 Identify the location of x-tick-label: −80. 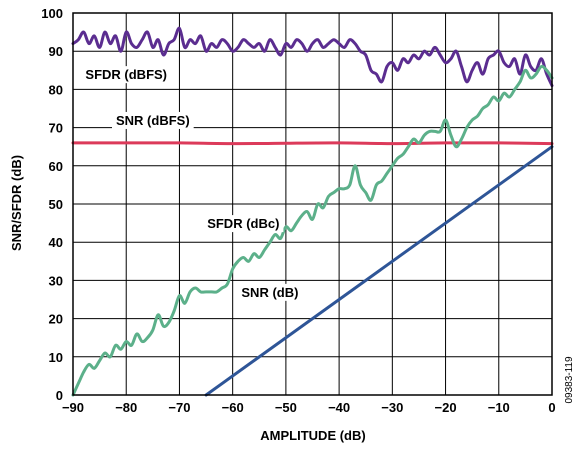
(126, 407).